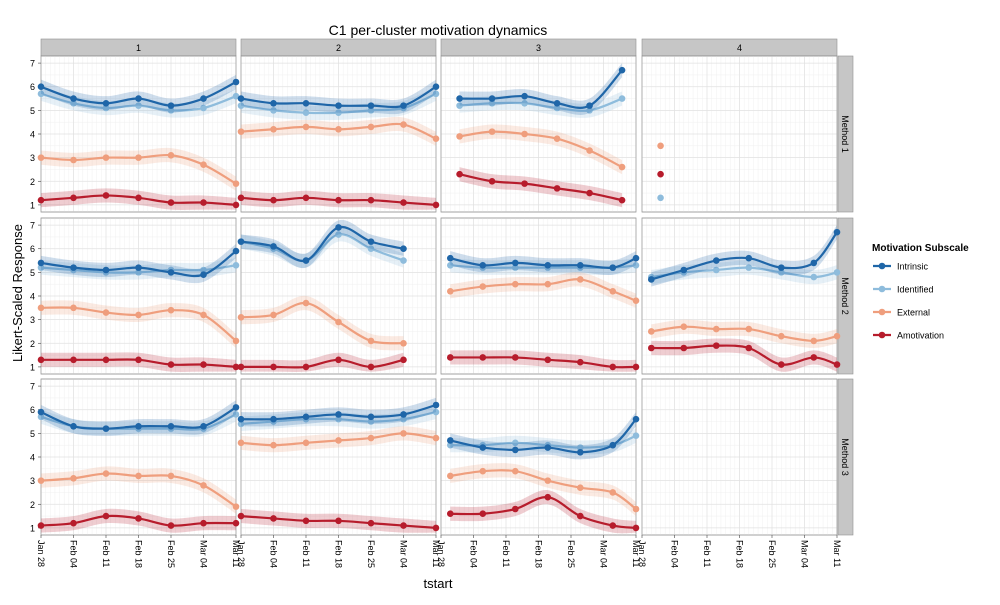 The height and width of the screenshot is (605, 1000). I want to click on y-tick-label: 5, so click(32, 111).